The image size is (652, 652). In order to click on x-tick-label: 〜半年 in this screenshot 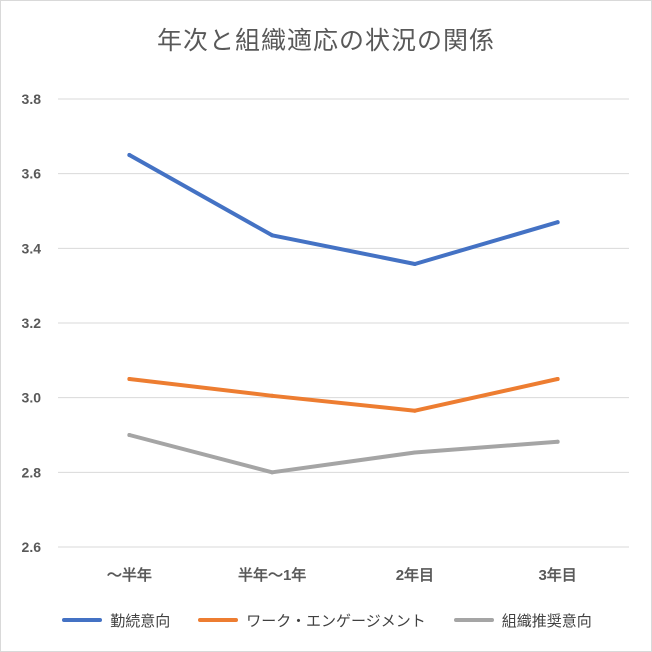, I will do `click(129, 575)`.